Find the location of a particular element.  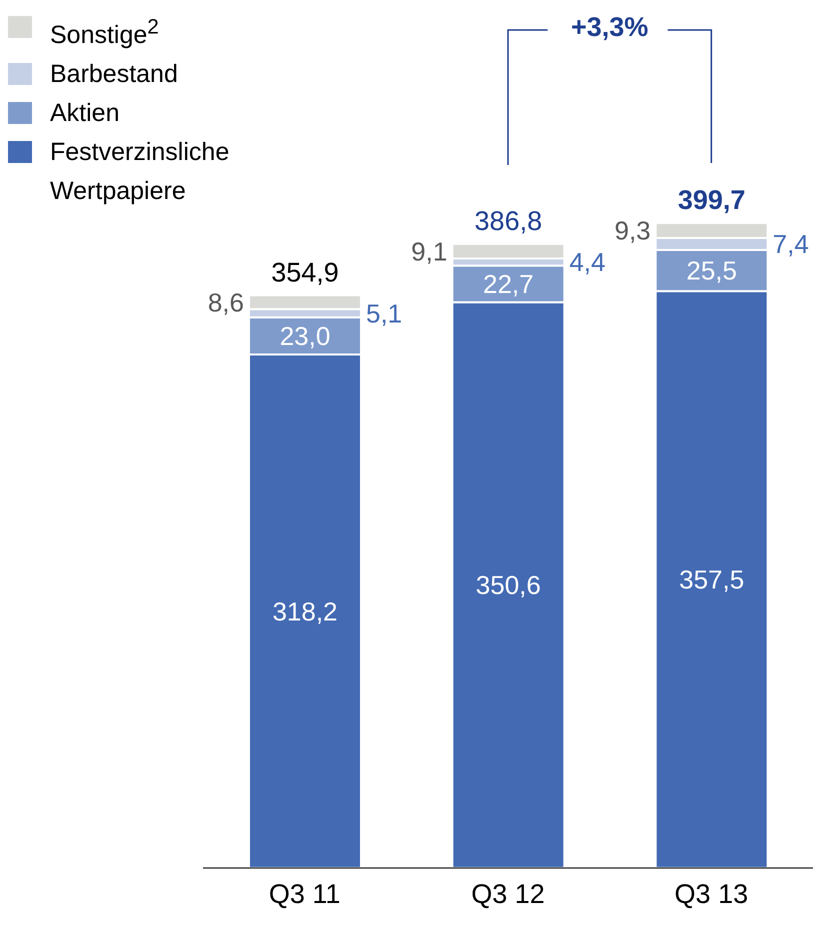

data-label: 357,5 is located at coordinates (711, 579).